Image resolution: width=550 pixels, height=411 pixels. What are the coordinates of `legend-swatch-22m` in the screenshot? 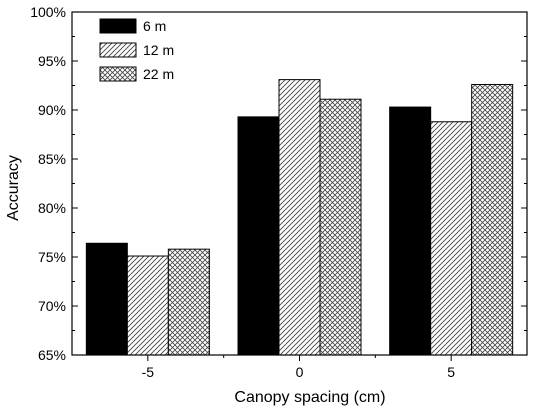 It's located at (118, 74).